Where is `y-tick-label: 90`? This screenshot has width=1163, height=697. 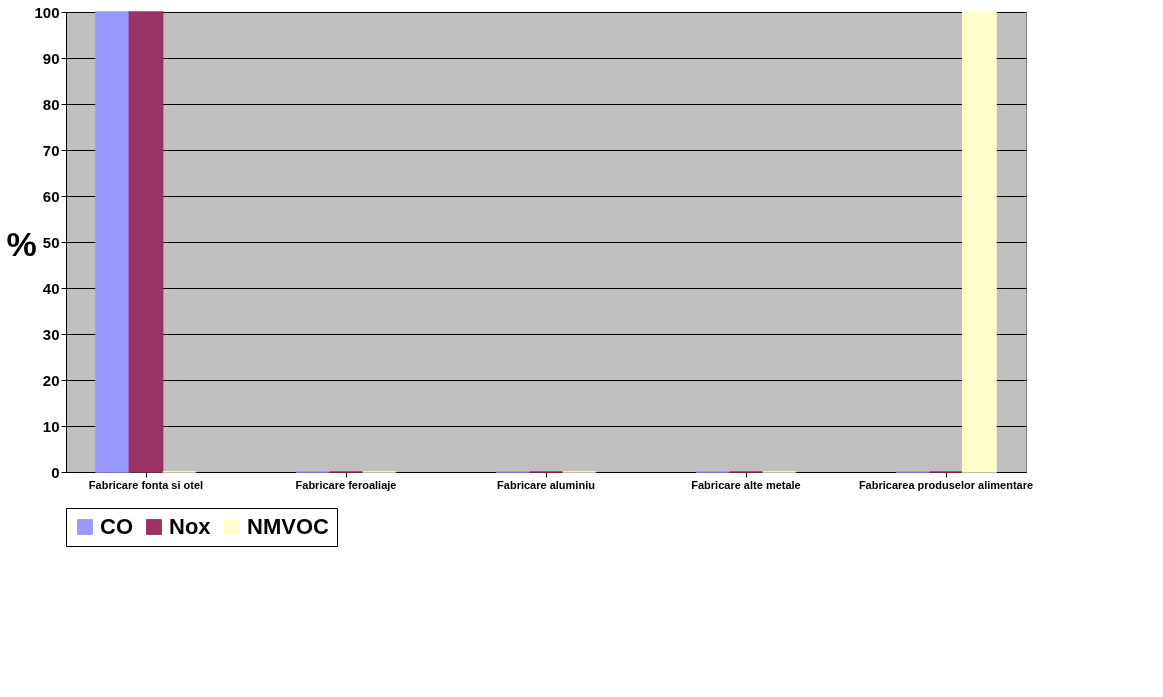
y-tick-label: 90 is located at coordinates (51, 58).